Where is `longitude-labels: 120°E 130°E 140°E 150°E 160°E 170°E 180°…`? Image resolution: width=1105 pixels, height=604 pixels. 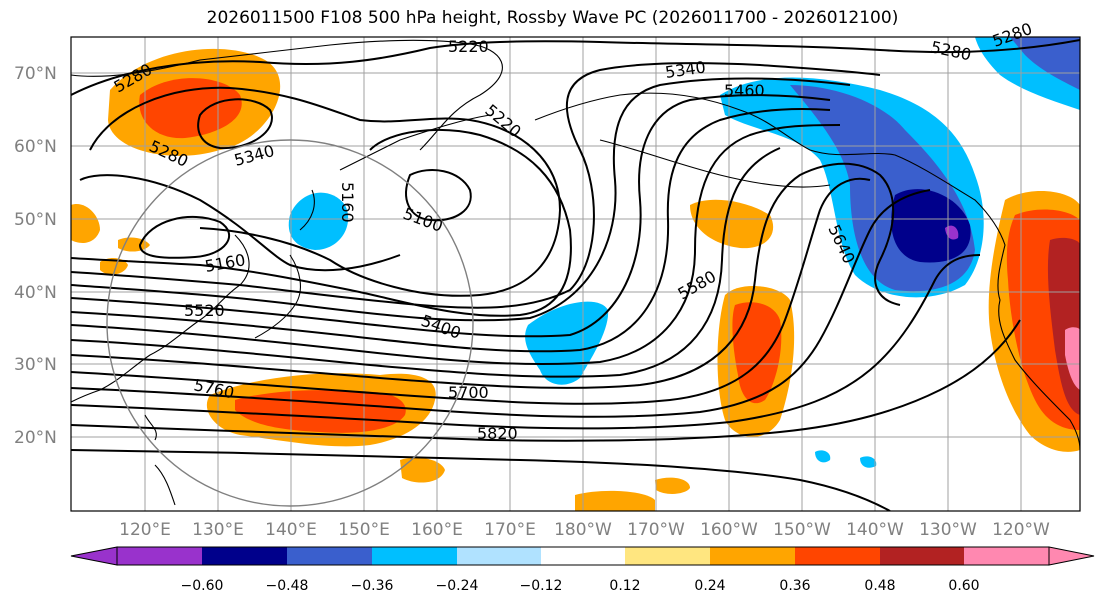 longitude-labels: 120°E 130°E 140°E 150°E 160°E 170°E 180°… is located at coordinates (584, 530).